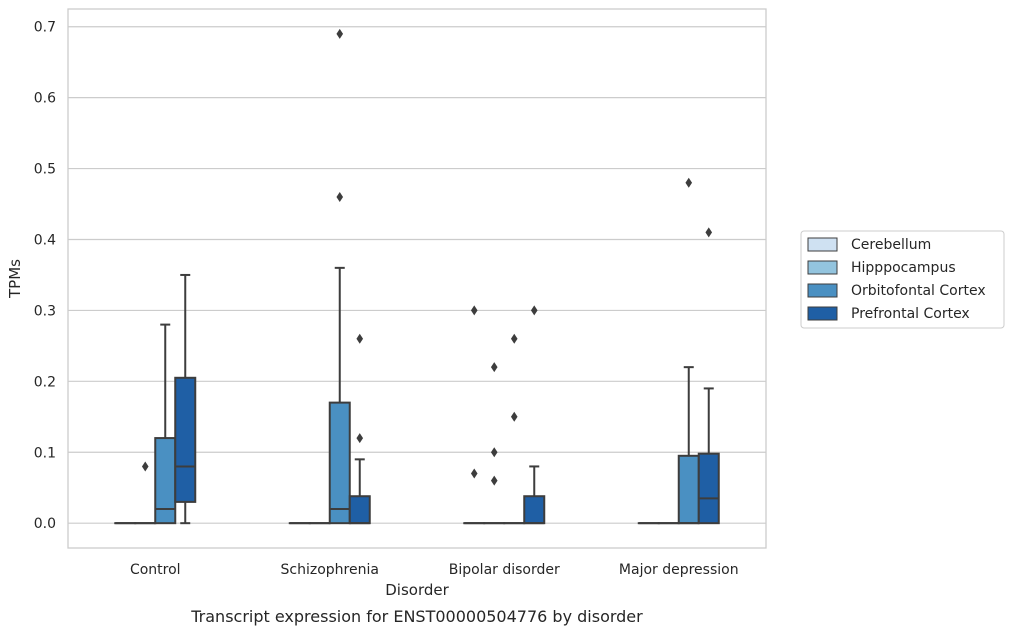  Describe the element at coordinates (330, 570) in the screenshot. I see `x-tick-label: Schizophrenia` at that location.